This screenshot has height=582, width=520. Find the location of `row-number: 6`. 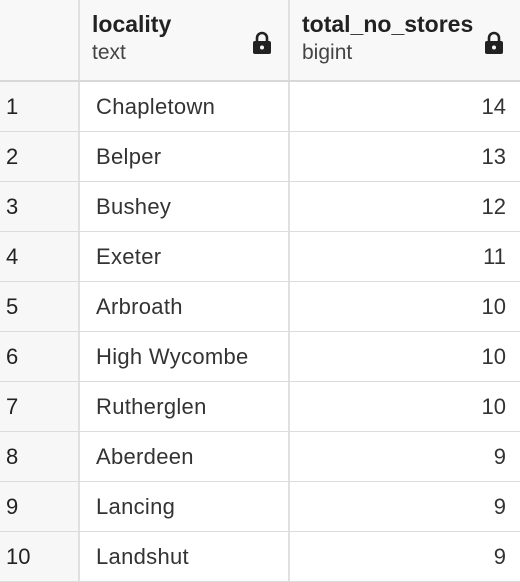

row-number: 6 is located at coordinates (40, 356).